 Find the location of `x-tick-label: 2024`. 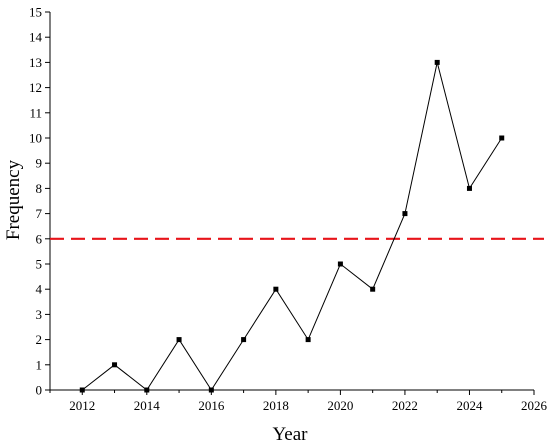

x-tick-label: 2024 is located at coordinates (469, 405).